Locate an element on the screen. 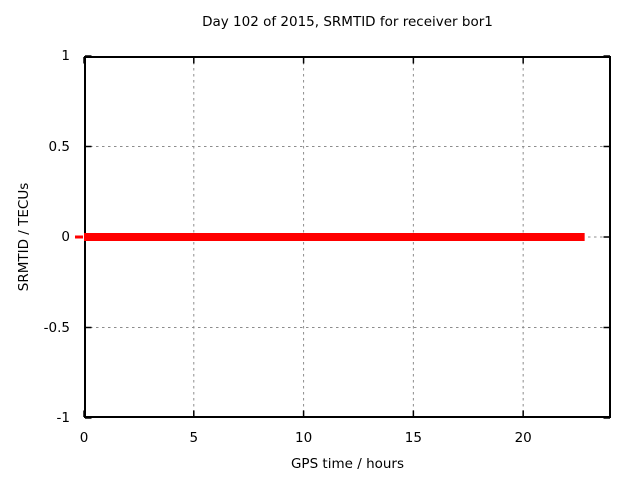  x-tick-label: 5 is located at coordinates (194, 438).